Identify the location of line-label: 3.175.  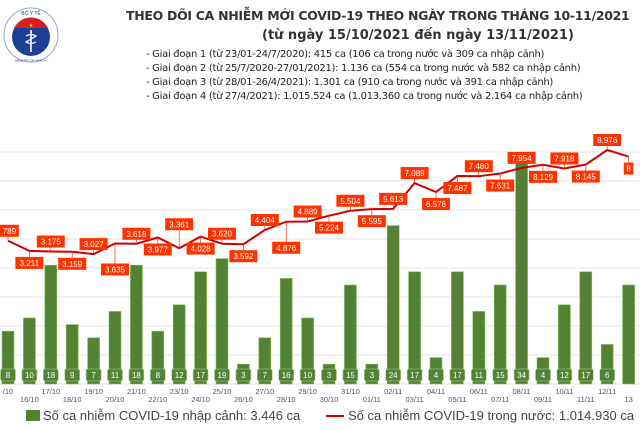
(51, 242).